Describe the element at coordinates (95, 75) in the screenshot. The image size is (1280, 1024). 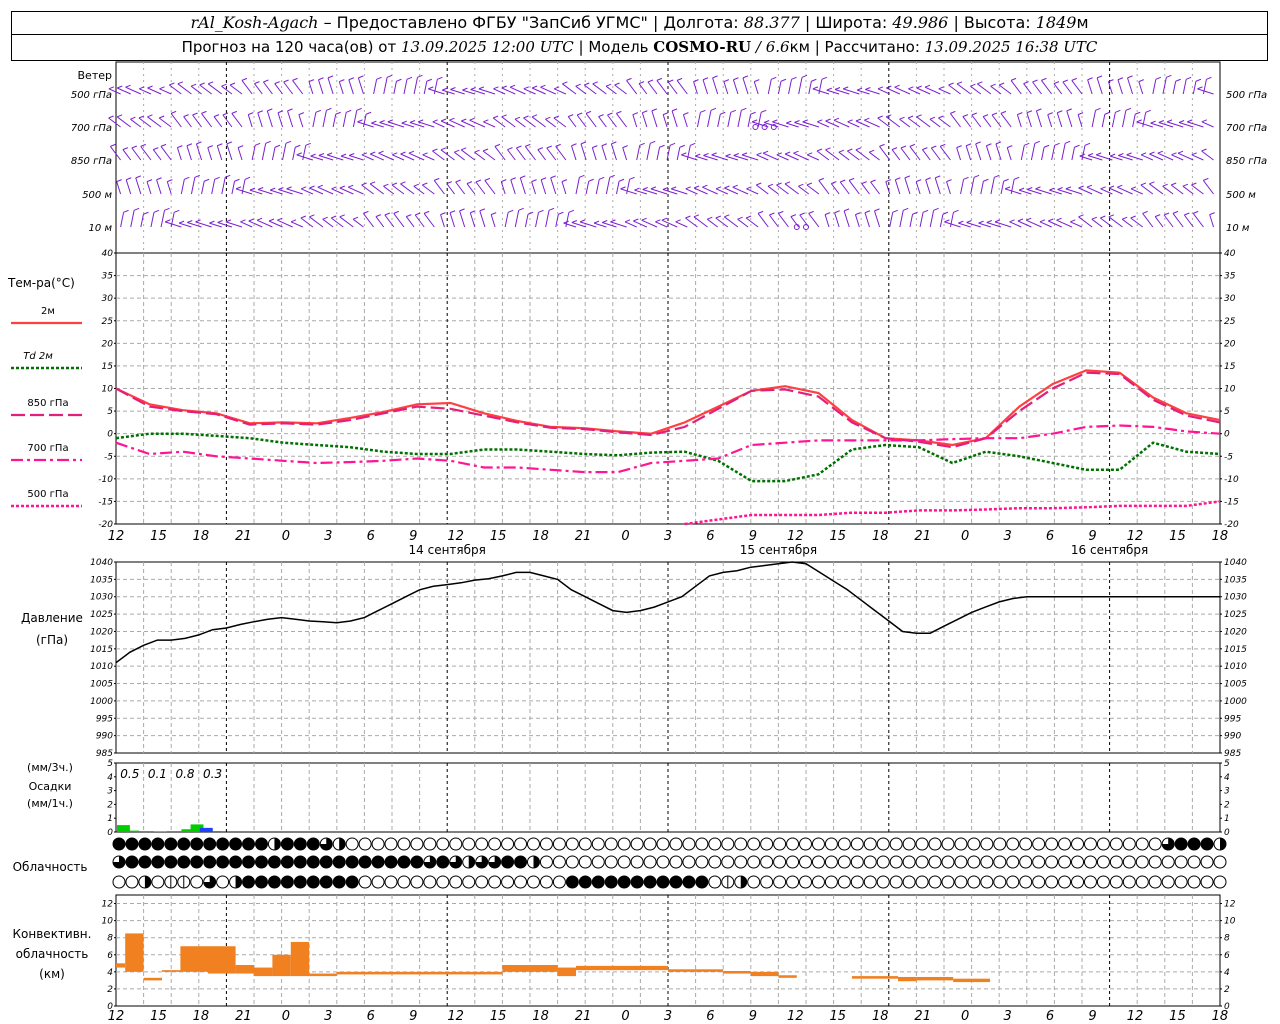
I see `wind-title: Ветер` at that location.